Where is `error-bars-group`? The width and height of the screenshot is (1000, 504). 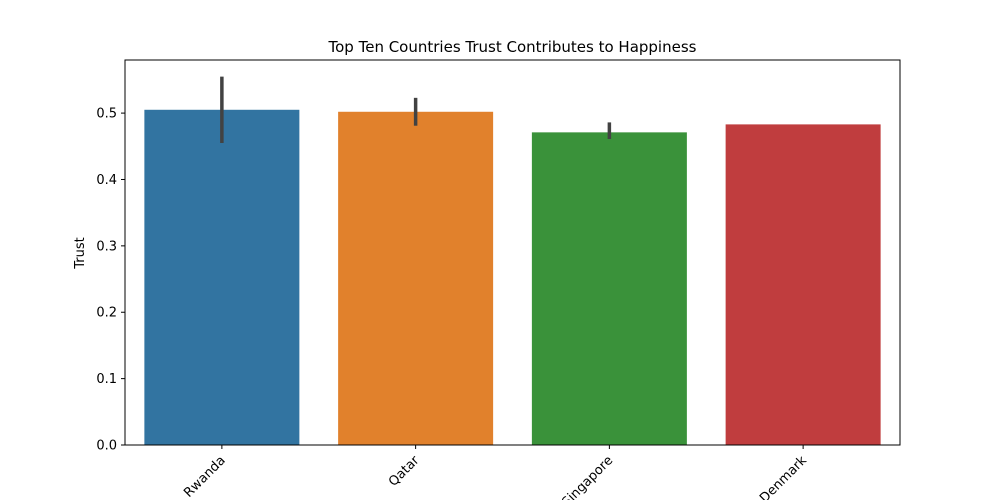
error-bars-group is located at coordinates (416, 109).